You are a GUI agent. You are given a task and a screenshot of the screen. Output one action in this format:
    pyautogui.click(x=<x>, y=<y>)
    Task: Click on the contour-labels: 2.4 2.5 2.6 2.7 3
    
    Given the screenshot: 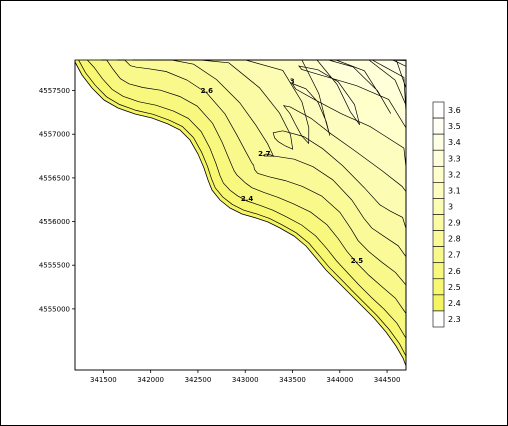 What is the action you would take?
    pyautogui.click(x=282, y=172)
    